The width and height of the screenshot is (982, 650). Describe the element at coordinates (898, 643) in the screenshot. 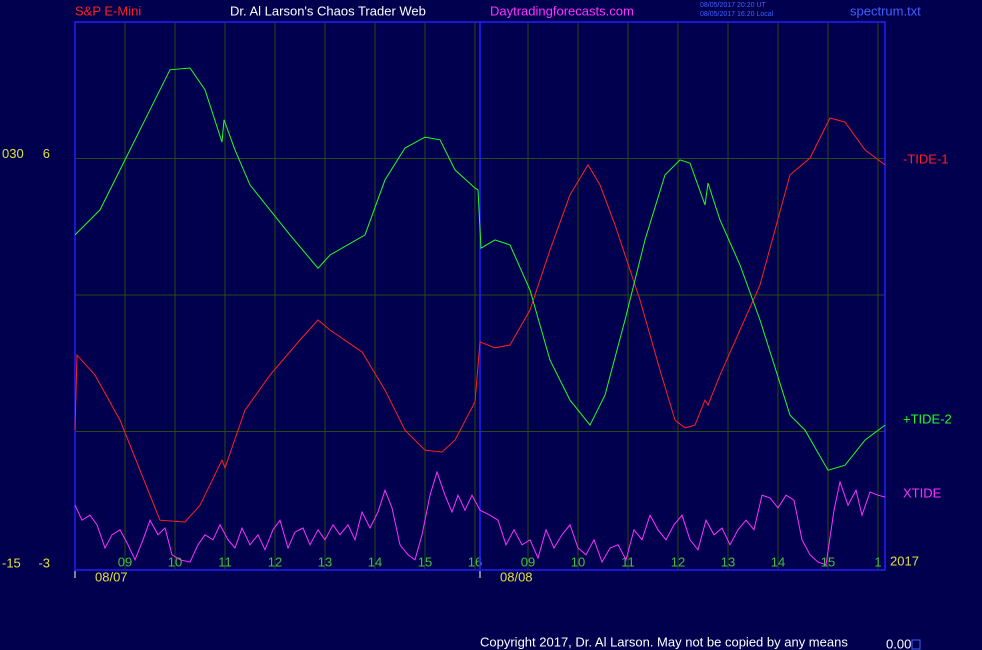

I see `footer-value: 0.00` at that location.